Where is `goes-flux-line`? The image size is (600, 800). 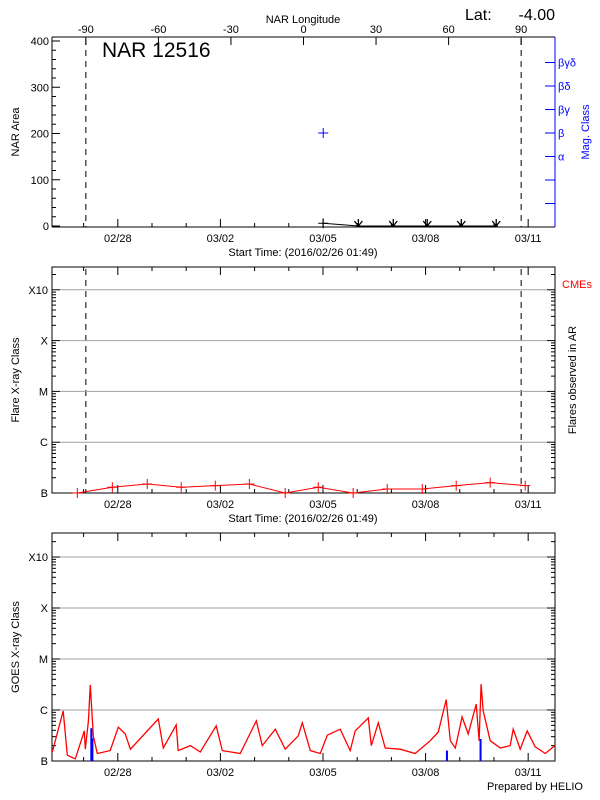
goes-flux-line is located at coordinates (303, 722).